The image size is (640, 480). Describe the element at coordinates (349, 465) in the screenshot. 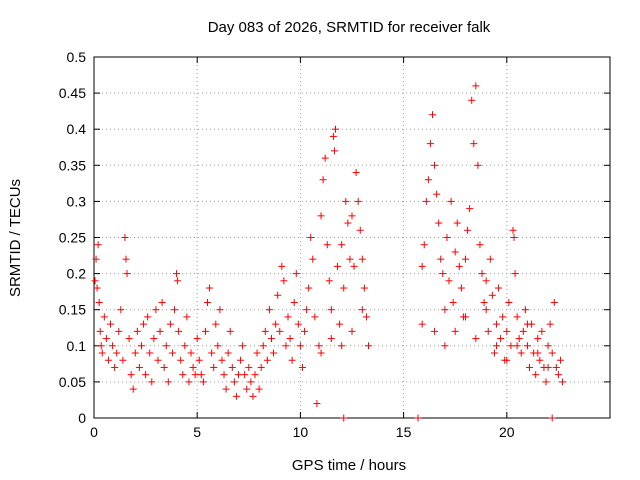

I see `x-axis-title: GPS time / hours` at that location.